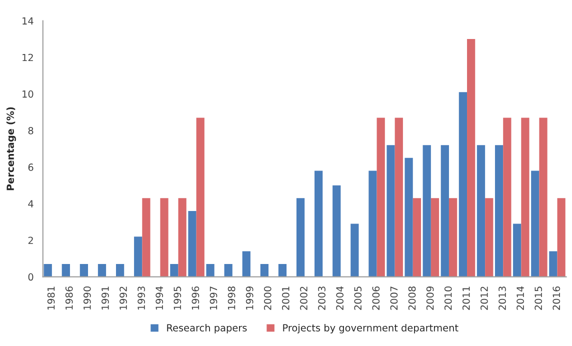  Describe the element at coordinates (250, 298) in the screenshot. I see `x-tick-label: 1999` at that location.